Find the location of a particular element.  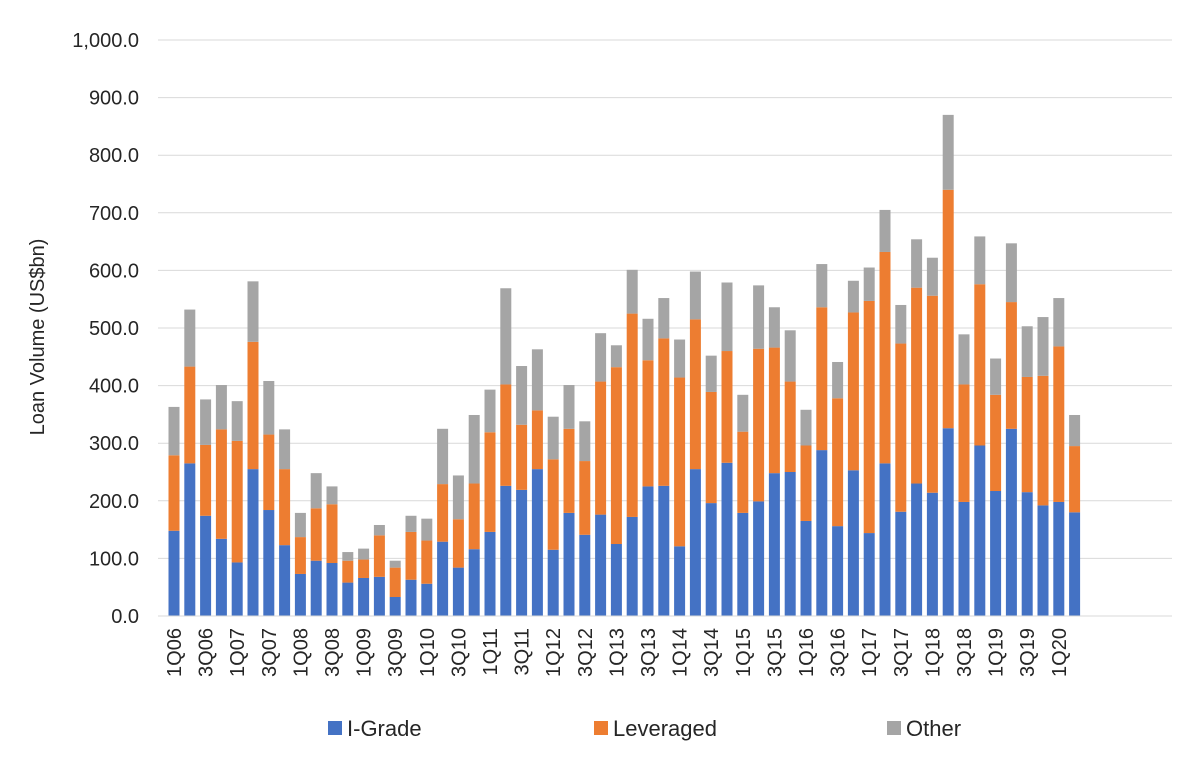

bar-other-2q14 is located at coordinates (695, 295).